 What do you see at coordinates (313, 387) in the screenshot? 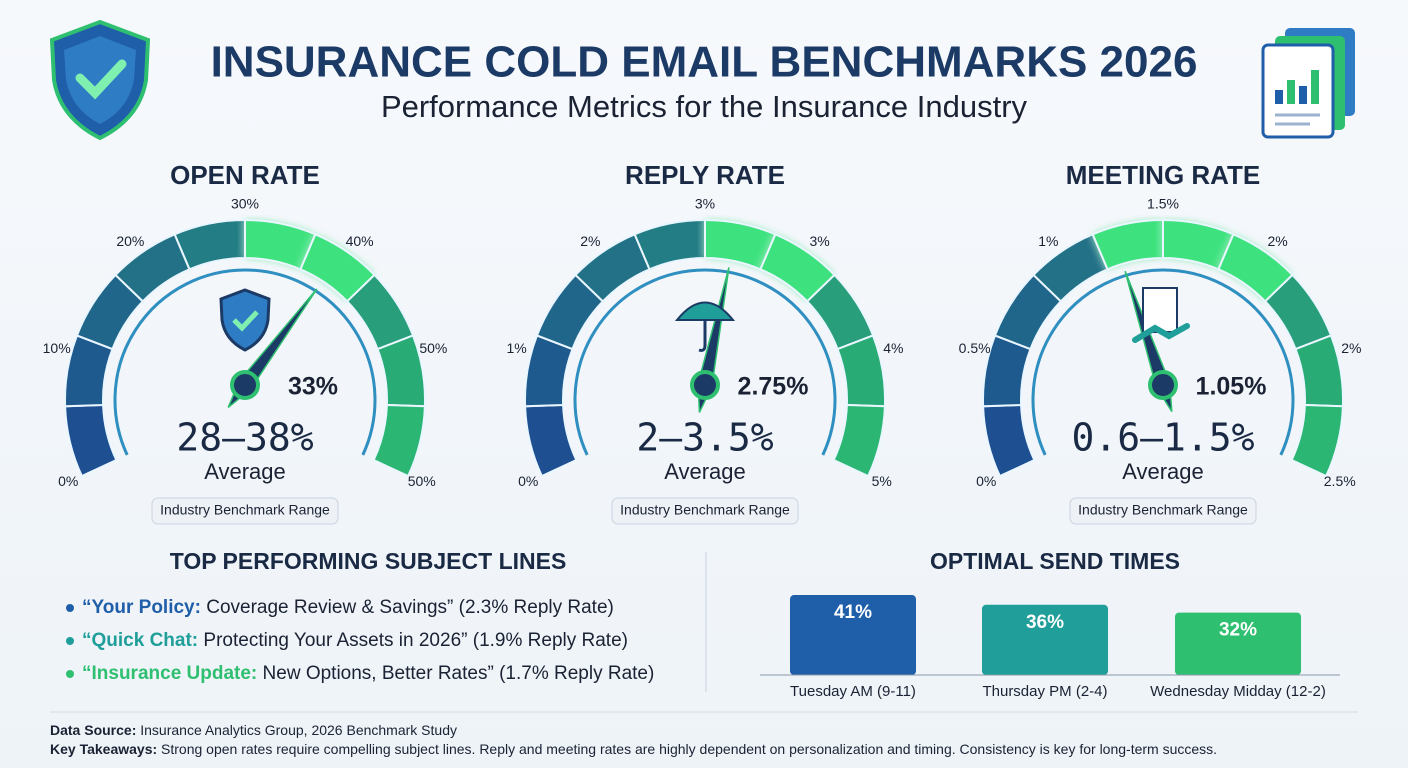
I see `gauge-value: 33%` at bounding box center [313, 387].